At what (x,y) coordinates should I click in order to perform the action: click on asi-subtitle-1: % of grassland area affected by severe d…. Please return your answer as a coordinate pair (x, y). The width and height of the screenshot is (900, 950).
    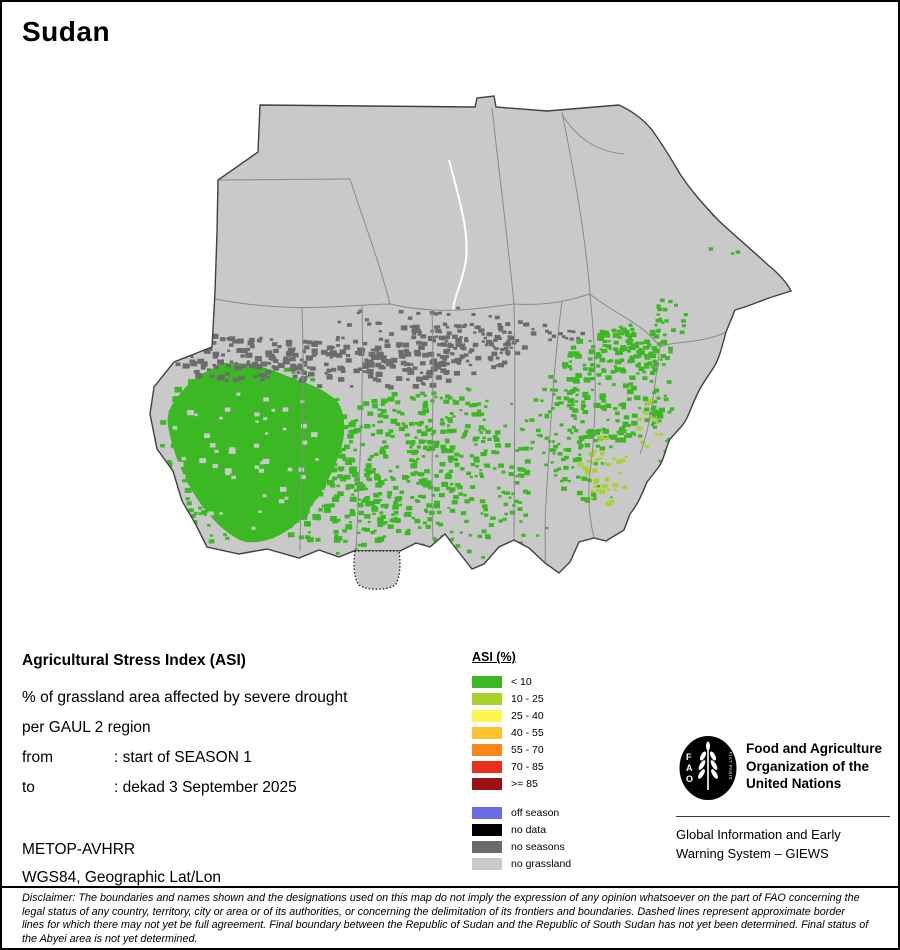
    Looking at the image, I should click on (185, 697).